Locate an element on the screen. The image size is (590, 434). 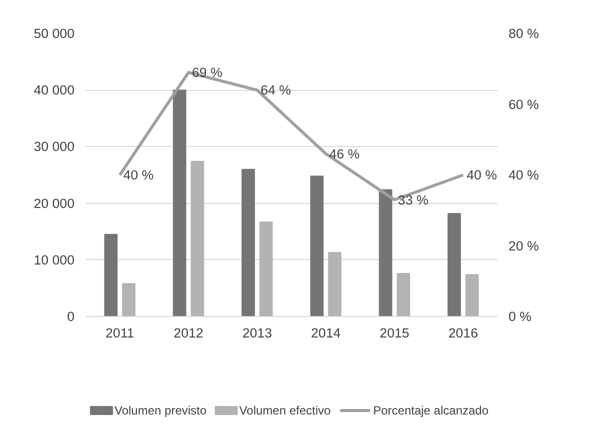
y-tick-label: 30 000 is located at coordinates (54, 146).